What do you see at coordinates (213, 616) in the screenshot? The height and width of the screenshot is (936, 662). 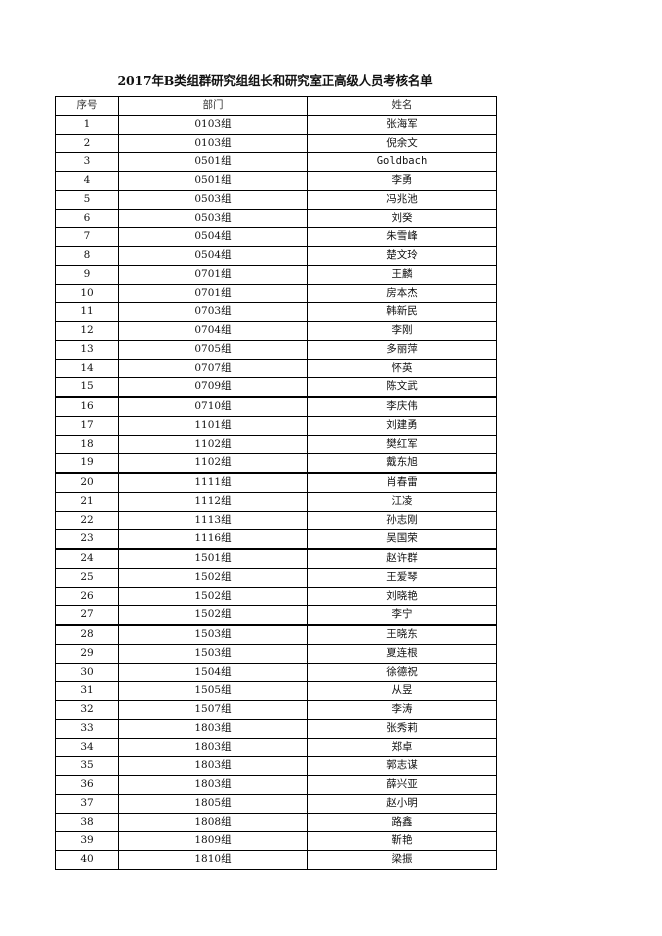 I see `cell-department: 1502组` at bounding box center [213, 616].